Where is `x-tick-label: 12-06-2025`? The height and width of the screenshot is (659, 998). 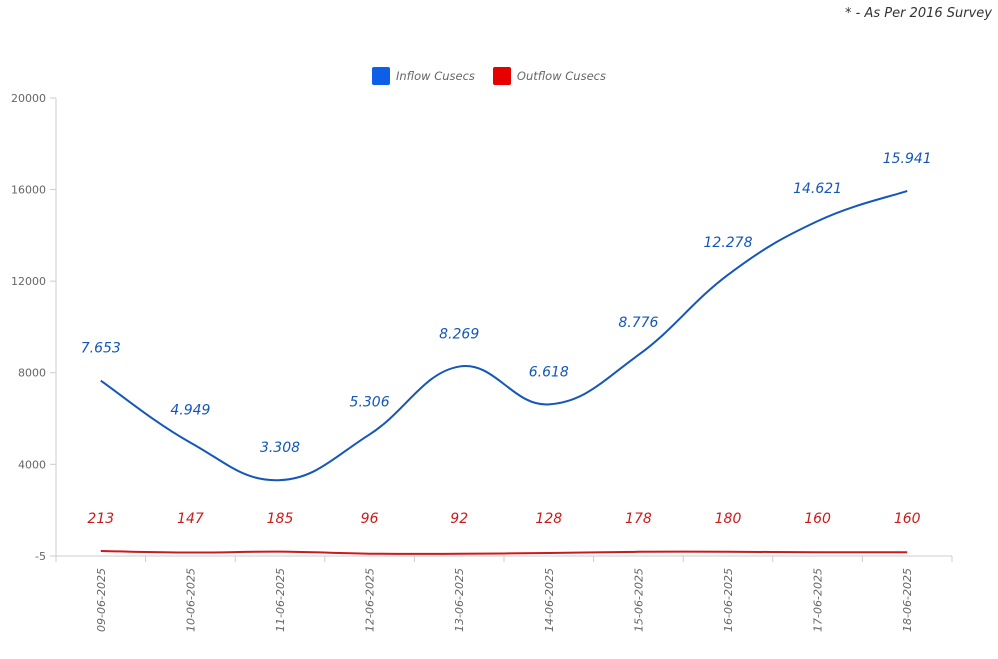 x-tick-label: 12-06-2025 is located at coordinates (370, 600).